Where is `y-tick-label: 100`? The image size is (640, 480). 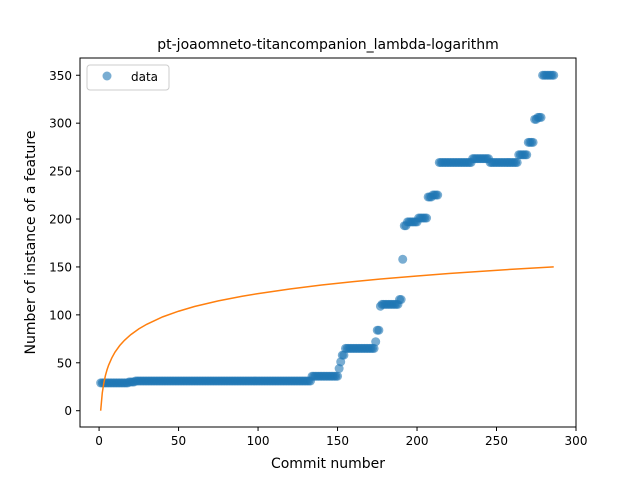
y-tick-label: 100 is located at coordinates (60, 315).